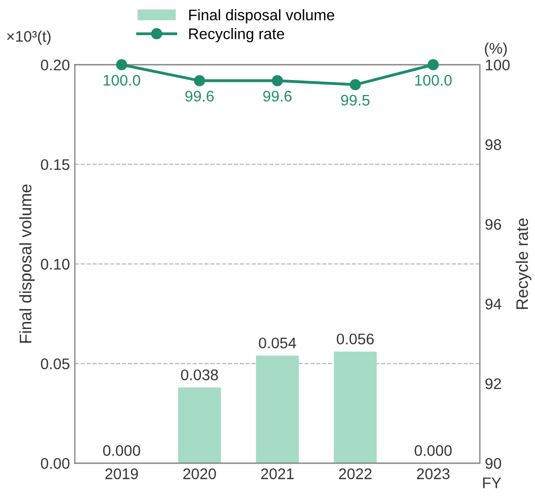 The height and width of the screenshot is (498, 535). What do you see at coordinates (29, 37) in the screenshot?
I see `text: ×10³(t)` at bounding box center [29, 37].